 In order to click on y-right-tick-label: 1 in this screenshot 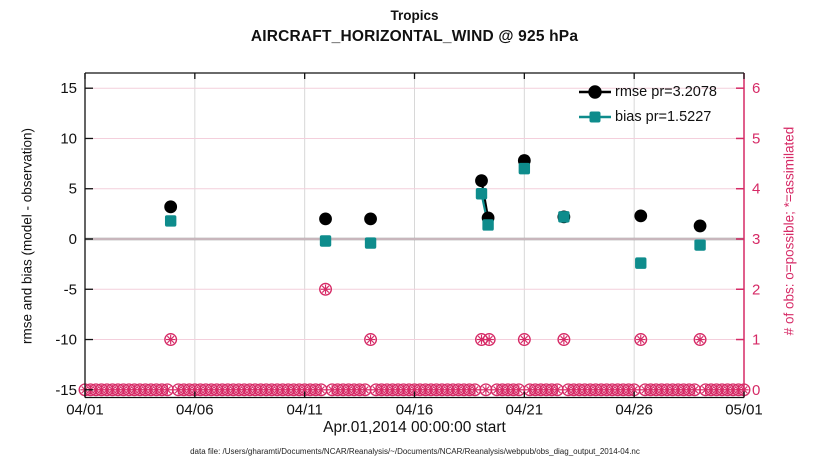, I will do `click(756, 340)`.